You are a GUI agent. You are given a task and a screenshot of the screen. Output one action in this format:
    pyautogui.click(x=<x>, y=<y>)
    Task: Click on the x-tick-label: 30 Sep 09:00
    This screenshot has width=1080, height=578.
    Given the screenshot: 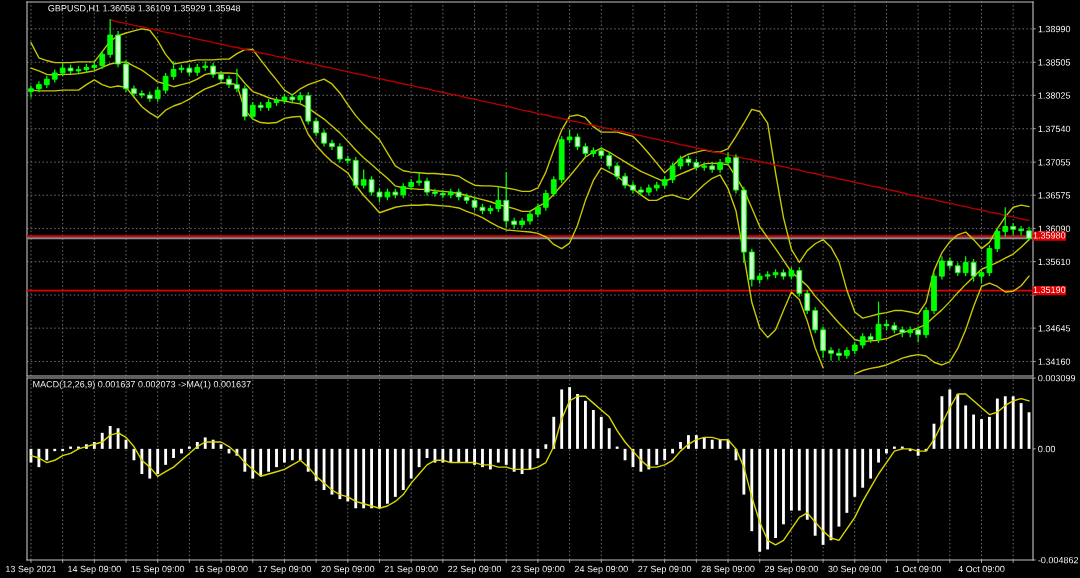 What is the action you would take?
    pyautogui.click(x=855, y=569)
    